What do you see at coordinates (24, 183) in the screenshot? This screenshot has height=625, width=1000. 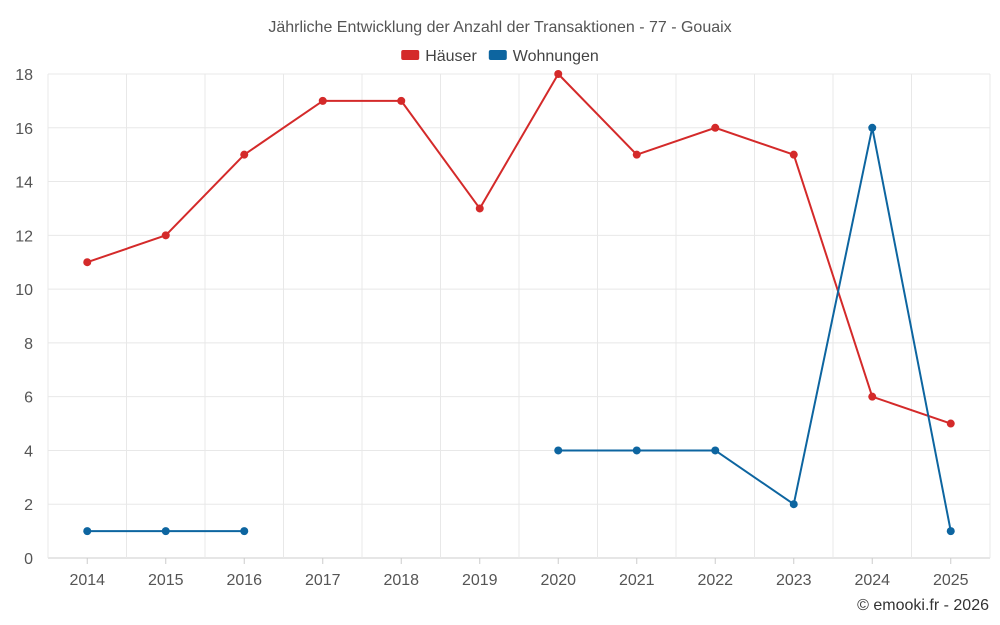 I see `y-tick-label: 14` at bounding box center [24, 183].